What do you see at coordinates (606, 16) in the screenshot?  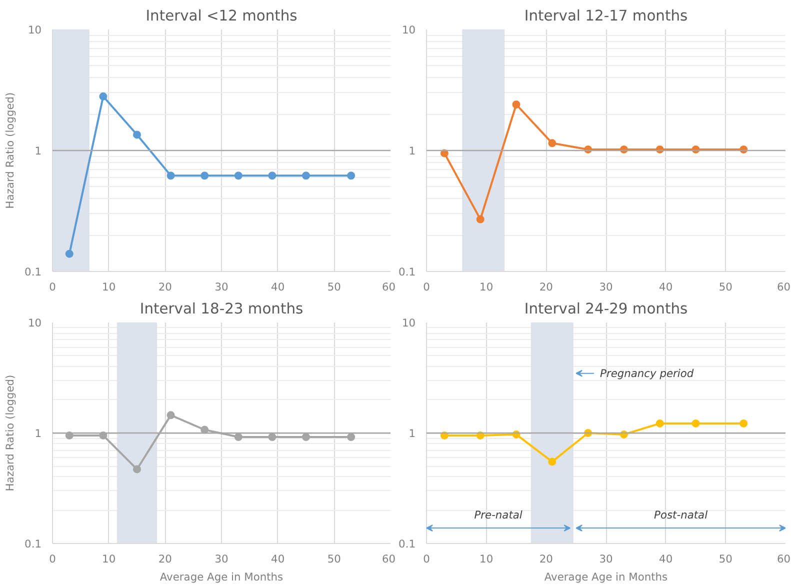 I see `chart-title: Interval 12-17 months` at bounding box center [606, 16].